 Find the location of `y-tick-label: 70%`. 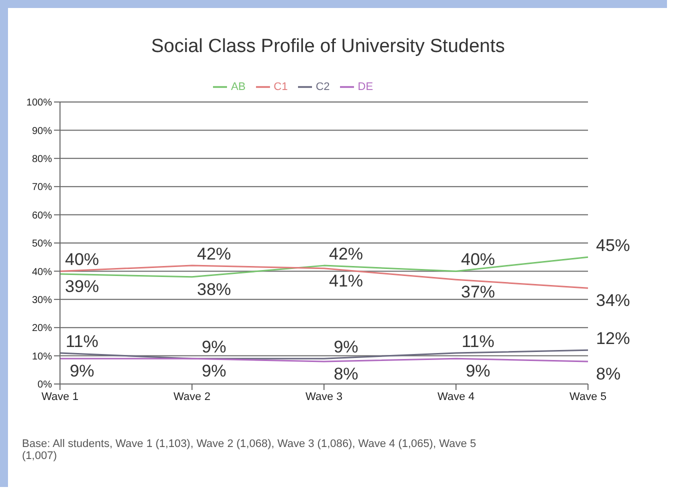

y-tick-label: 70% is located at coordinates (42, 188).